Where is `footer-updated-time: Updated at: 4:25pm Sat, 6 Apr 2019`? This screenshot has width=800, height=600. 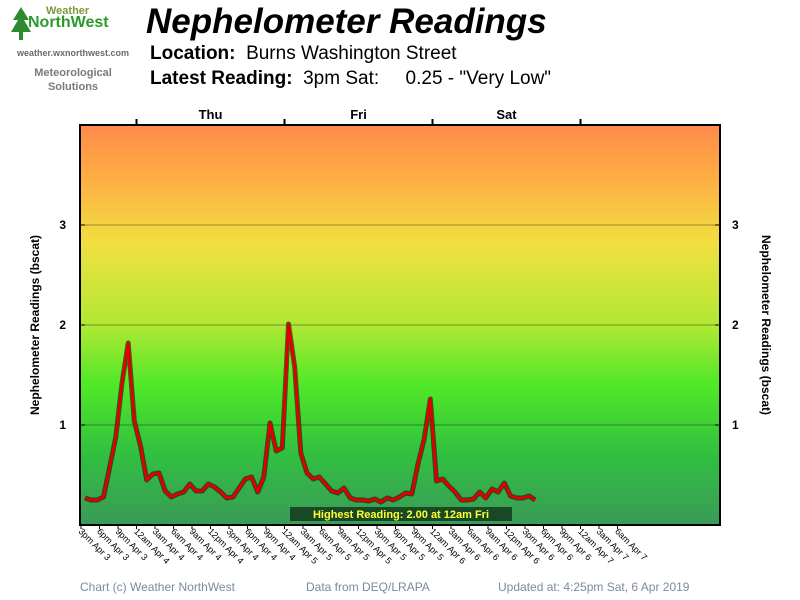 footer-updated-time: Updated at: 4:25pm Sat, 6 Apr 2019 is located at coordinates (594, 587).